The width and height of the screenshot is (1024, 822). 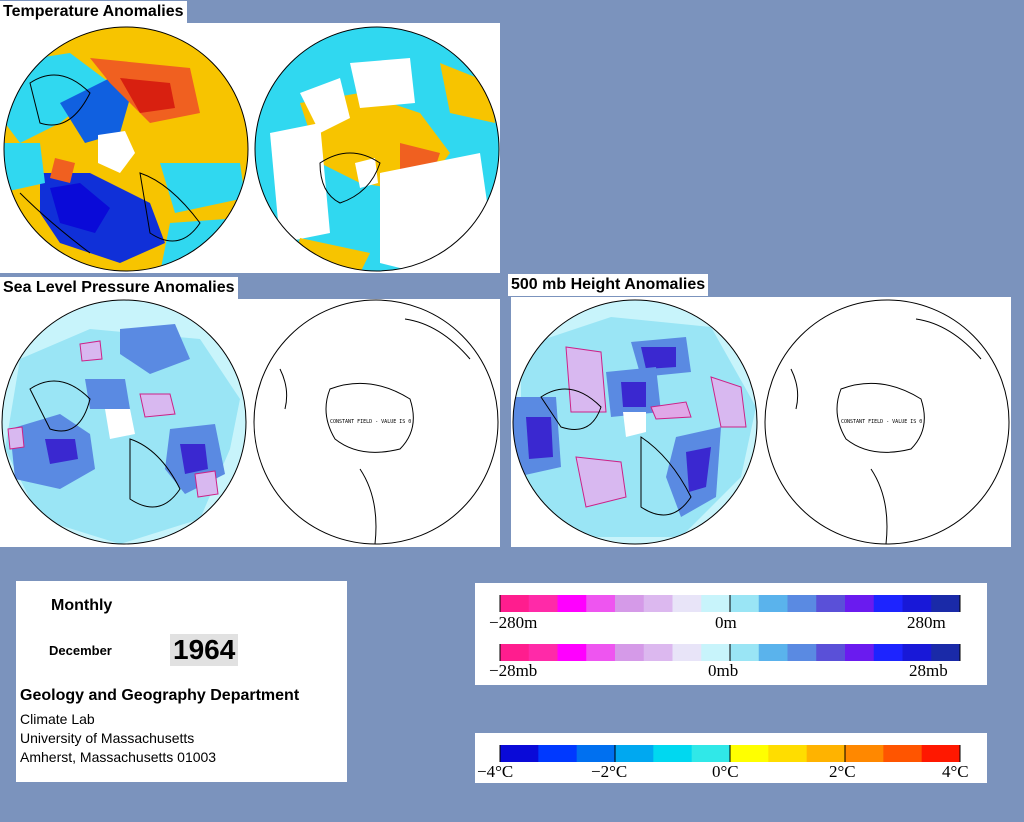 I want to click on temperature-legend-bar, so click(x=730, y=753).